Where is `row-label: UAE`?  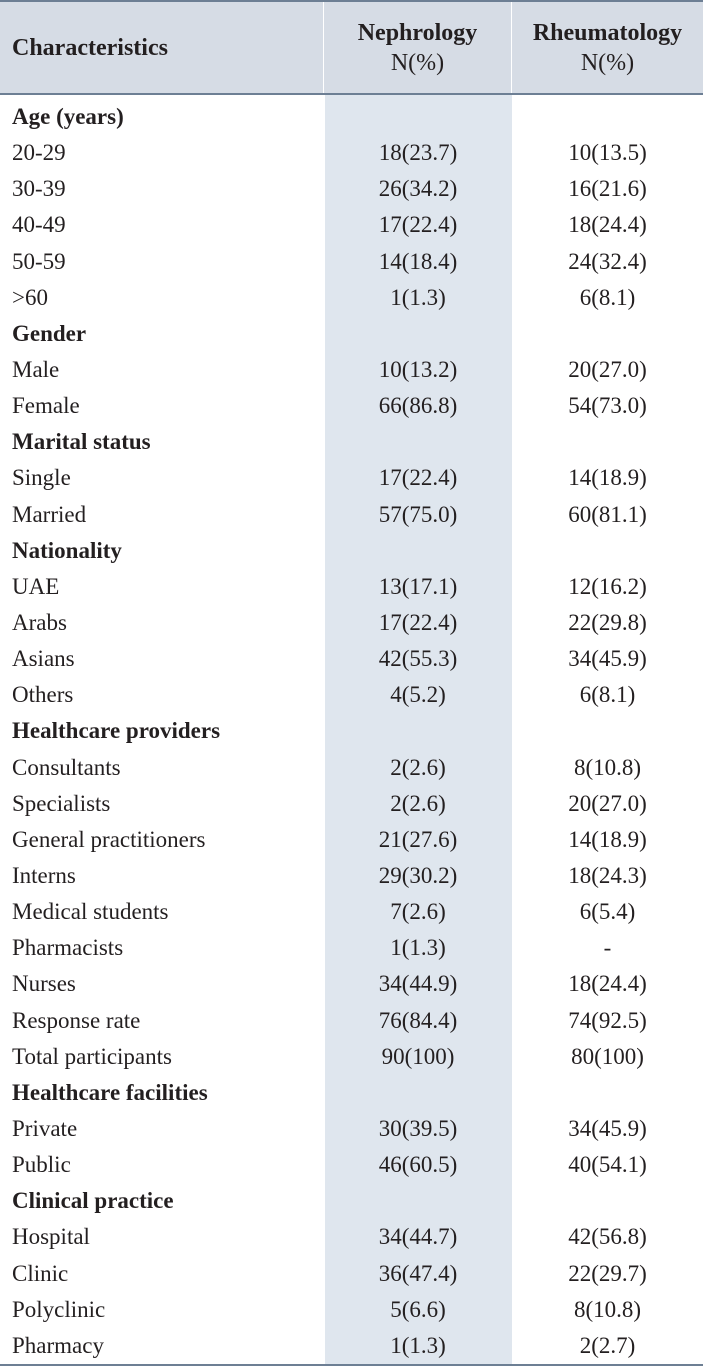 row-label: UAE is located at coordinates (36, 586).